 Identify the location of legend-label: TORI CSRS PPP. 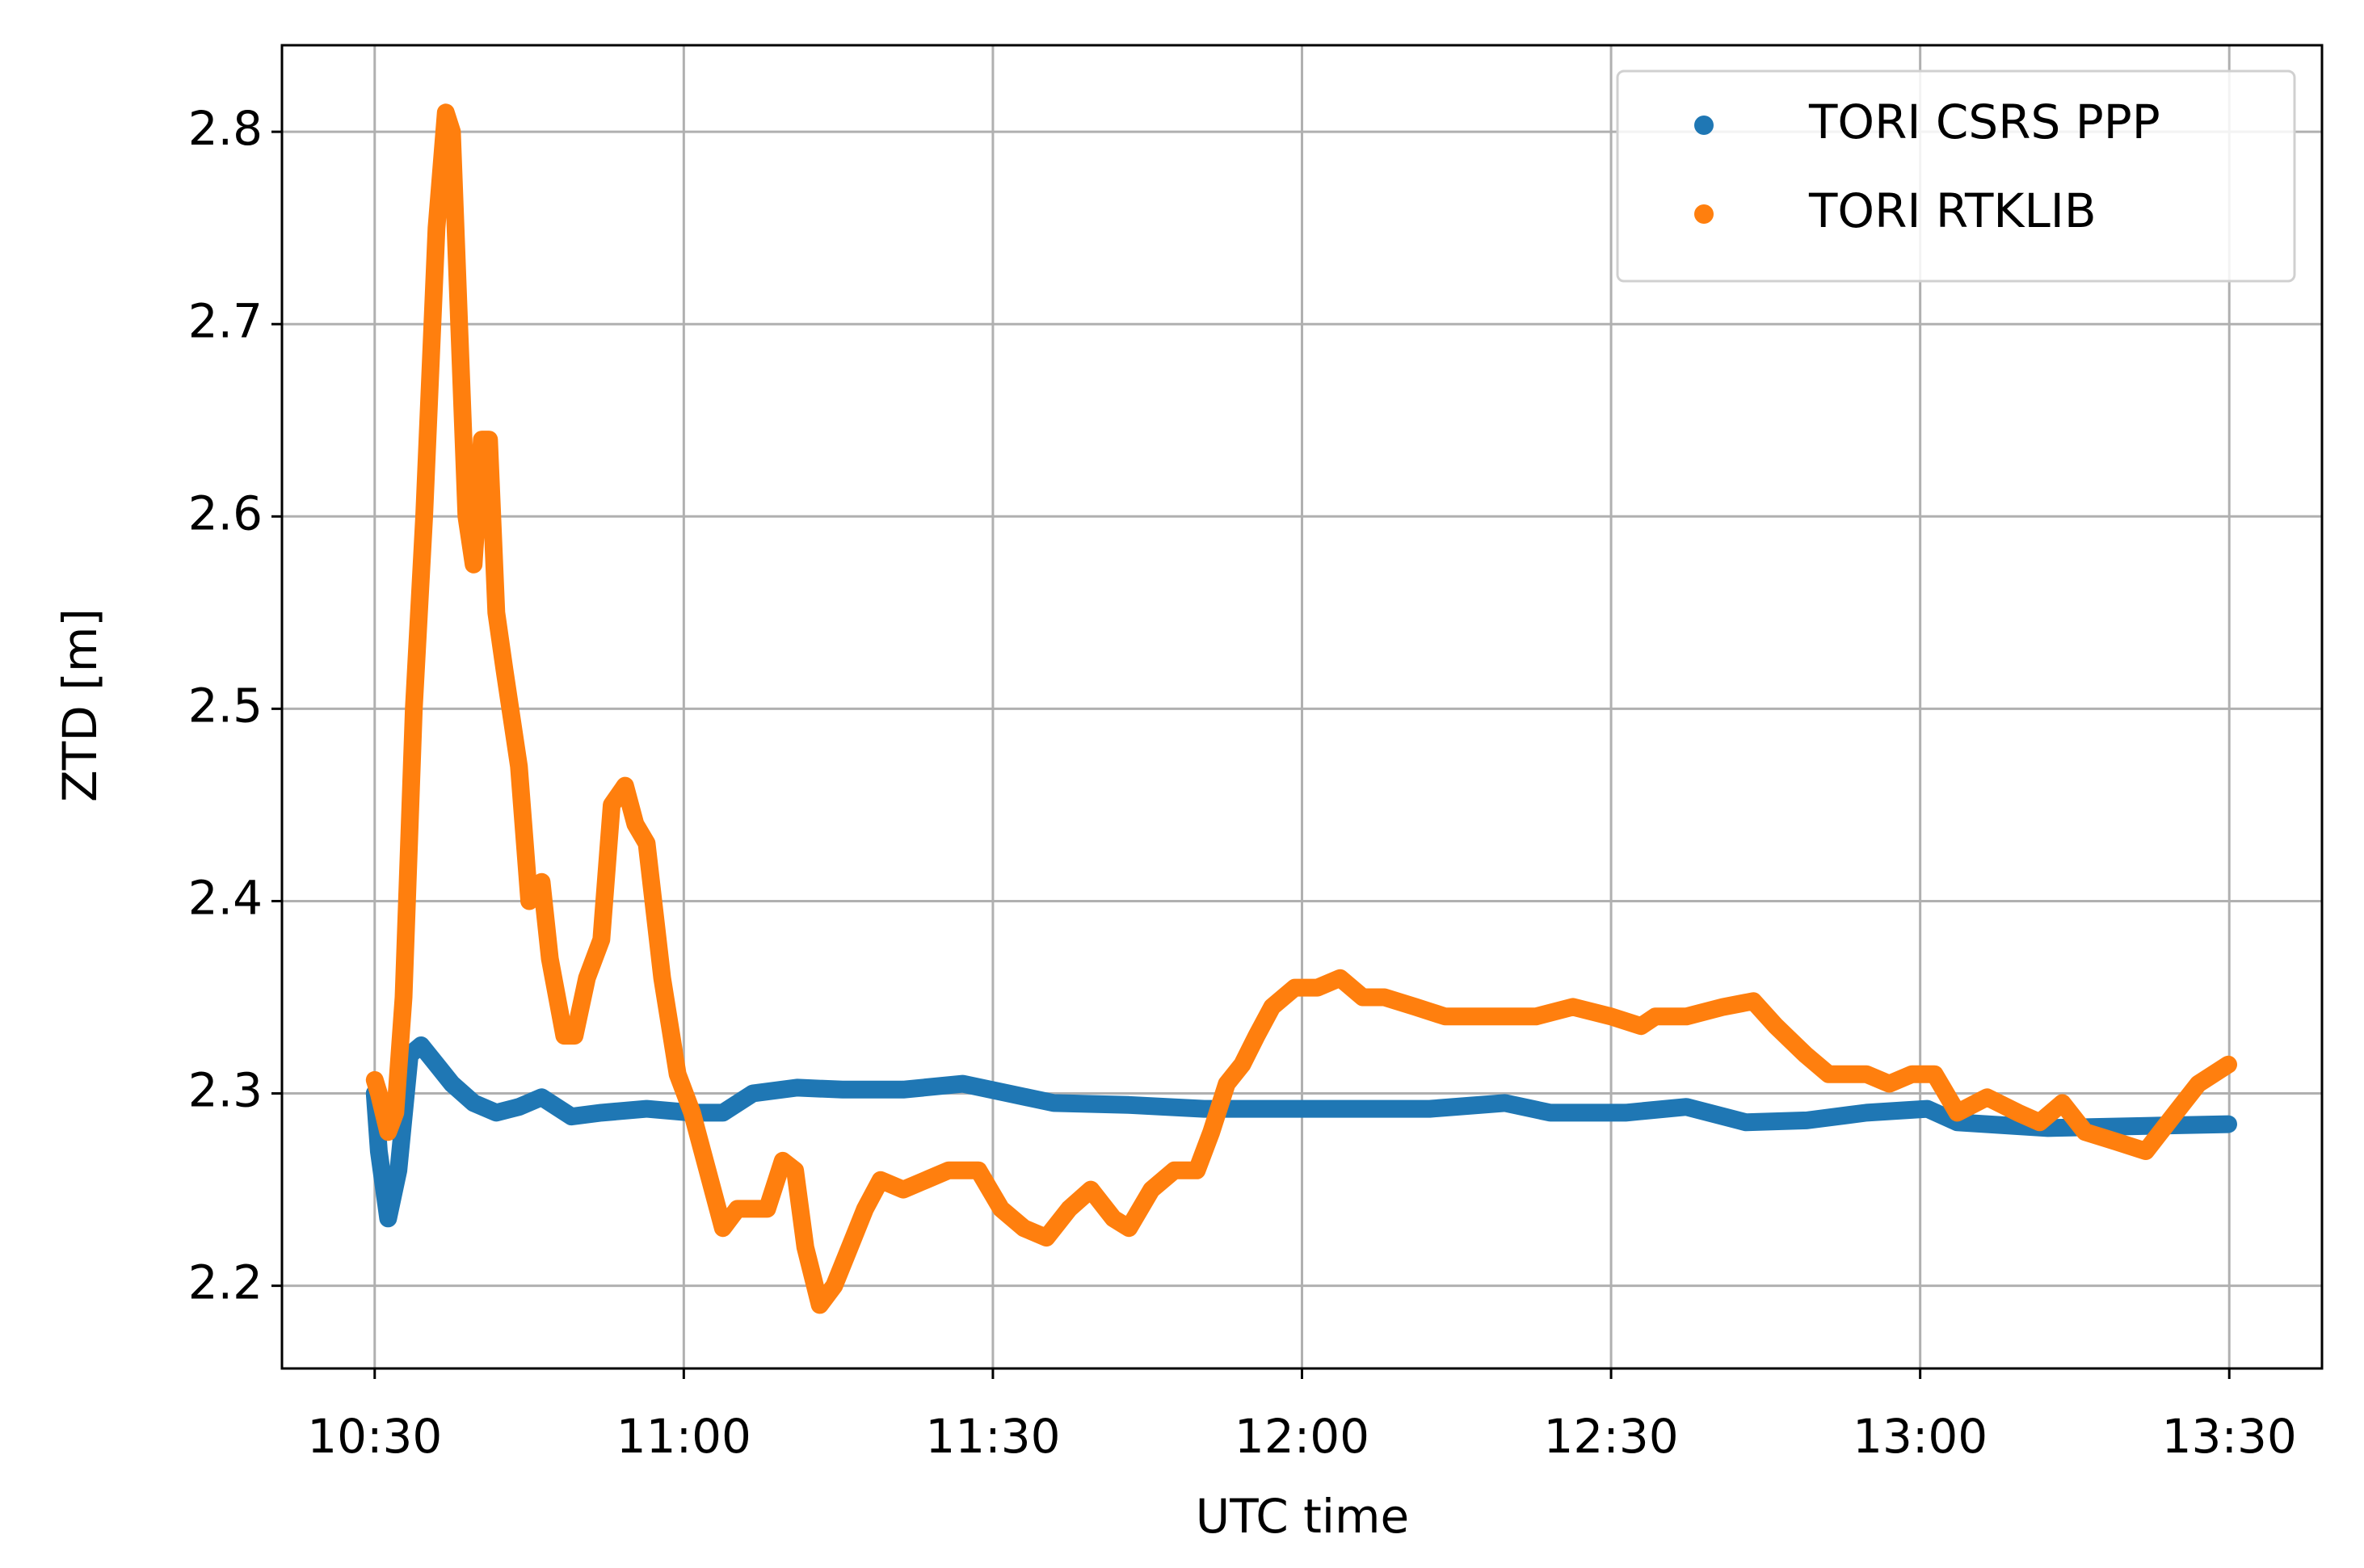
(1984, 122).